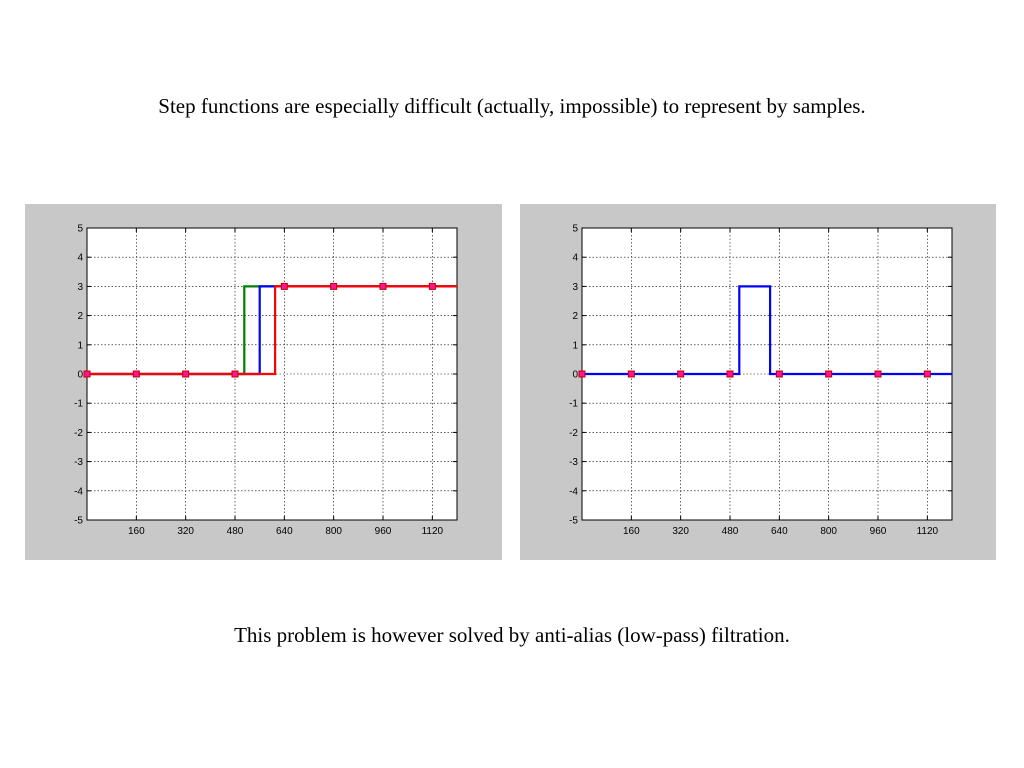  Describe the element at coordinates (272, 330) in the screenshot. I see `series-line-red` at that location.